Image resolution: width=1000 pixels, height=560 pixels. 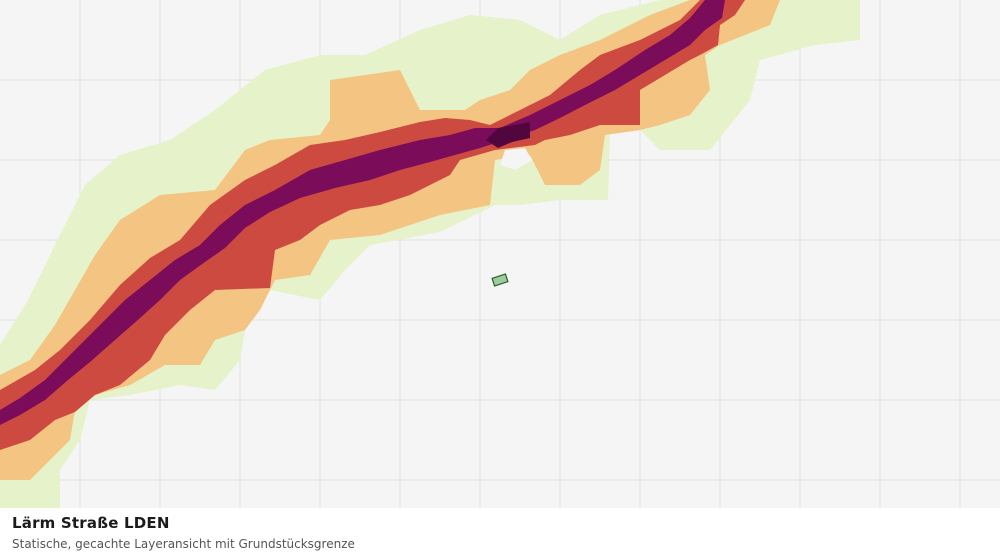 I want to click on map-clearing, so click(x=516, y=159).